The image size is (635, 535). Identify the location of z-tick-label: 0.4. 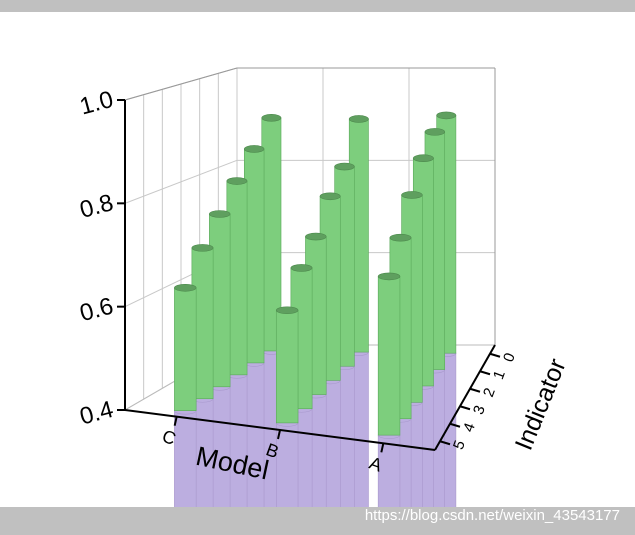
(96, 413).